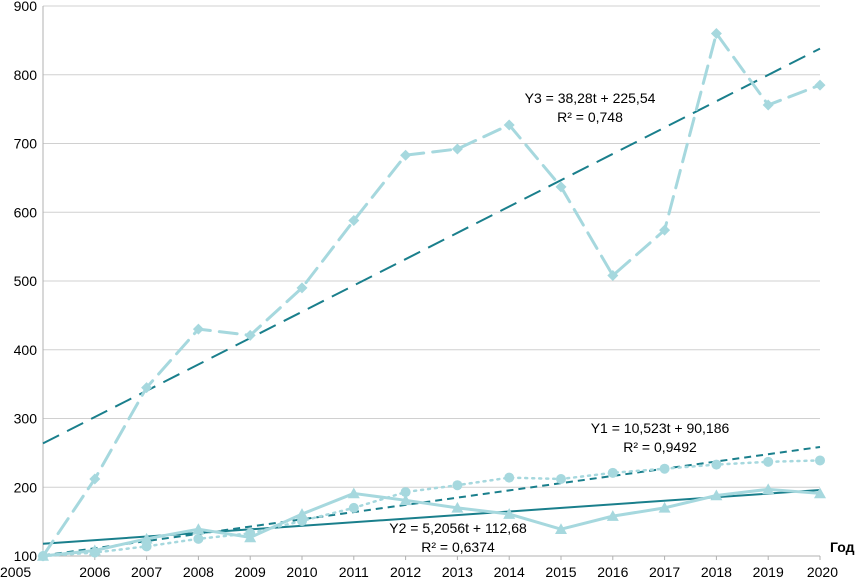  Describe the element at coordinates (26, 350) in the screenshot. I see `y-tick-label: 400` at that location.